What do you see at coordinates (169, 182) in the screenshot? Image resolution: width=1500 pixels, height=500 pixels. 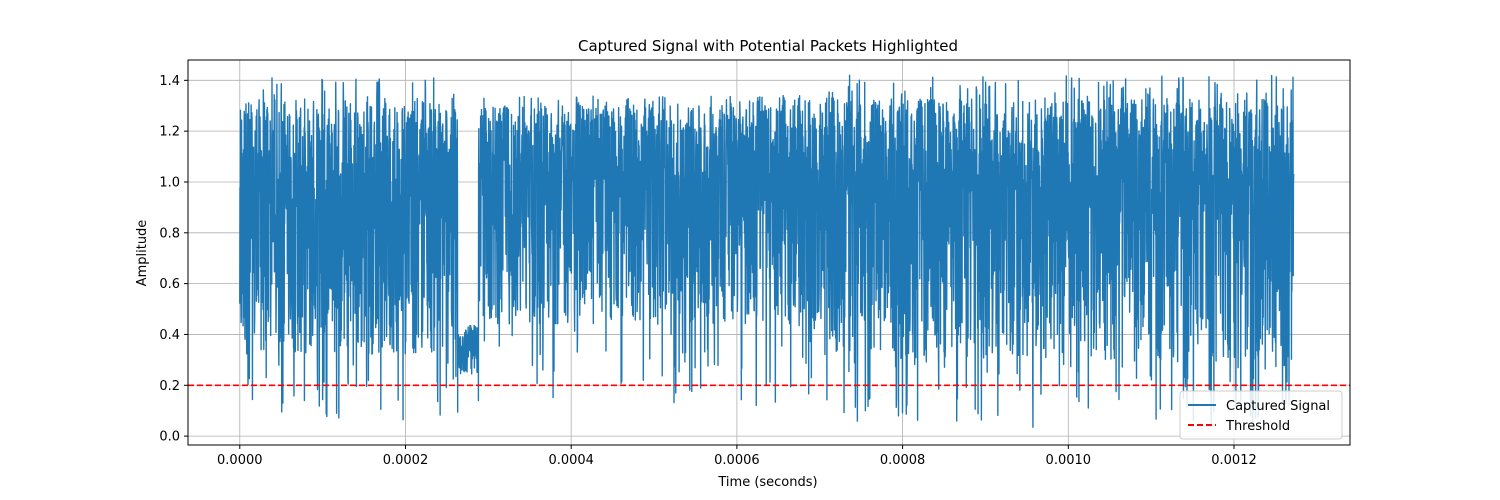 I see `y-tick-label: 1.0` at bounding box center [169, 182].